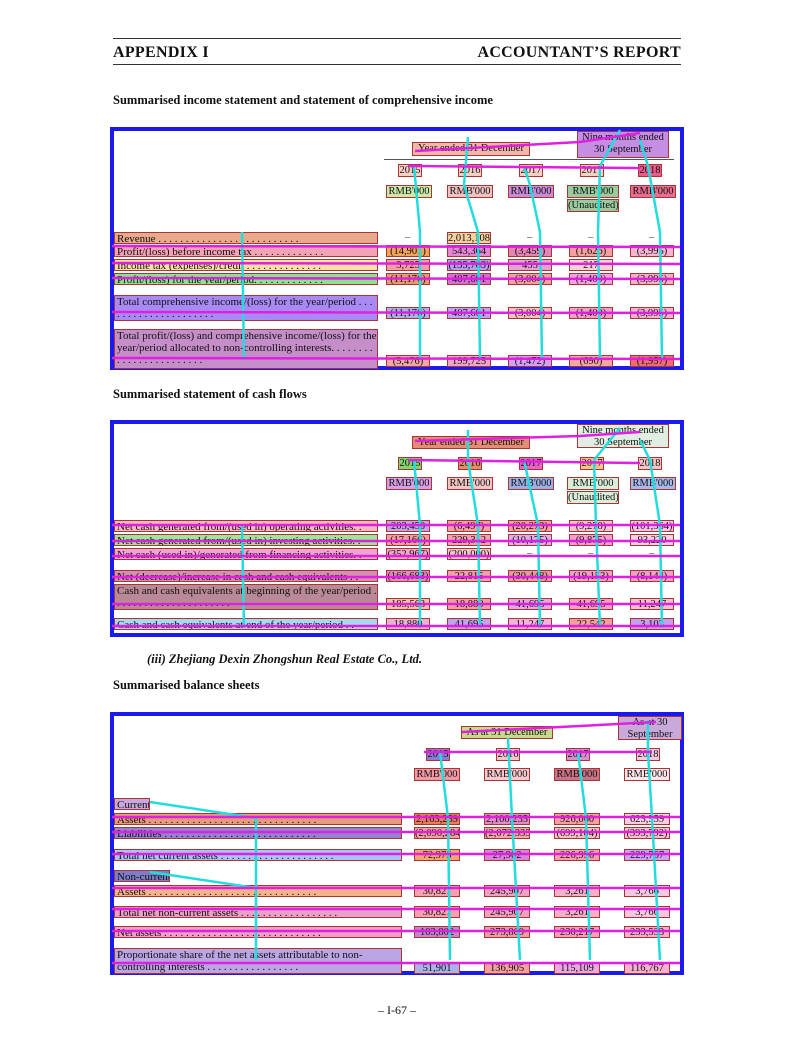 The width and height of the screenshot is (794, 1059). I want to click on cash-cell-3-1: 22,815, so click(469, 576).